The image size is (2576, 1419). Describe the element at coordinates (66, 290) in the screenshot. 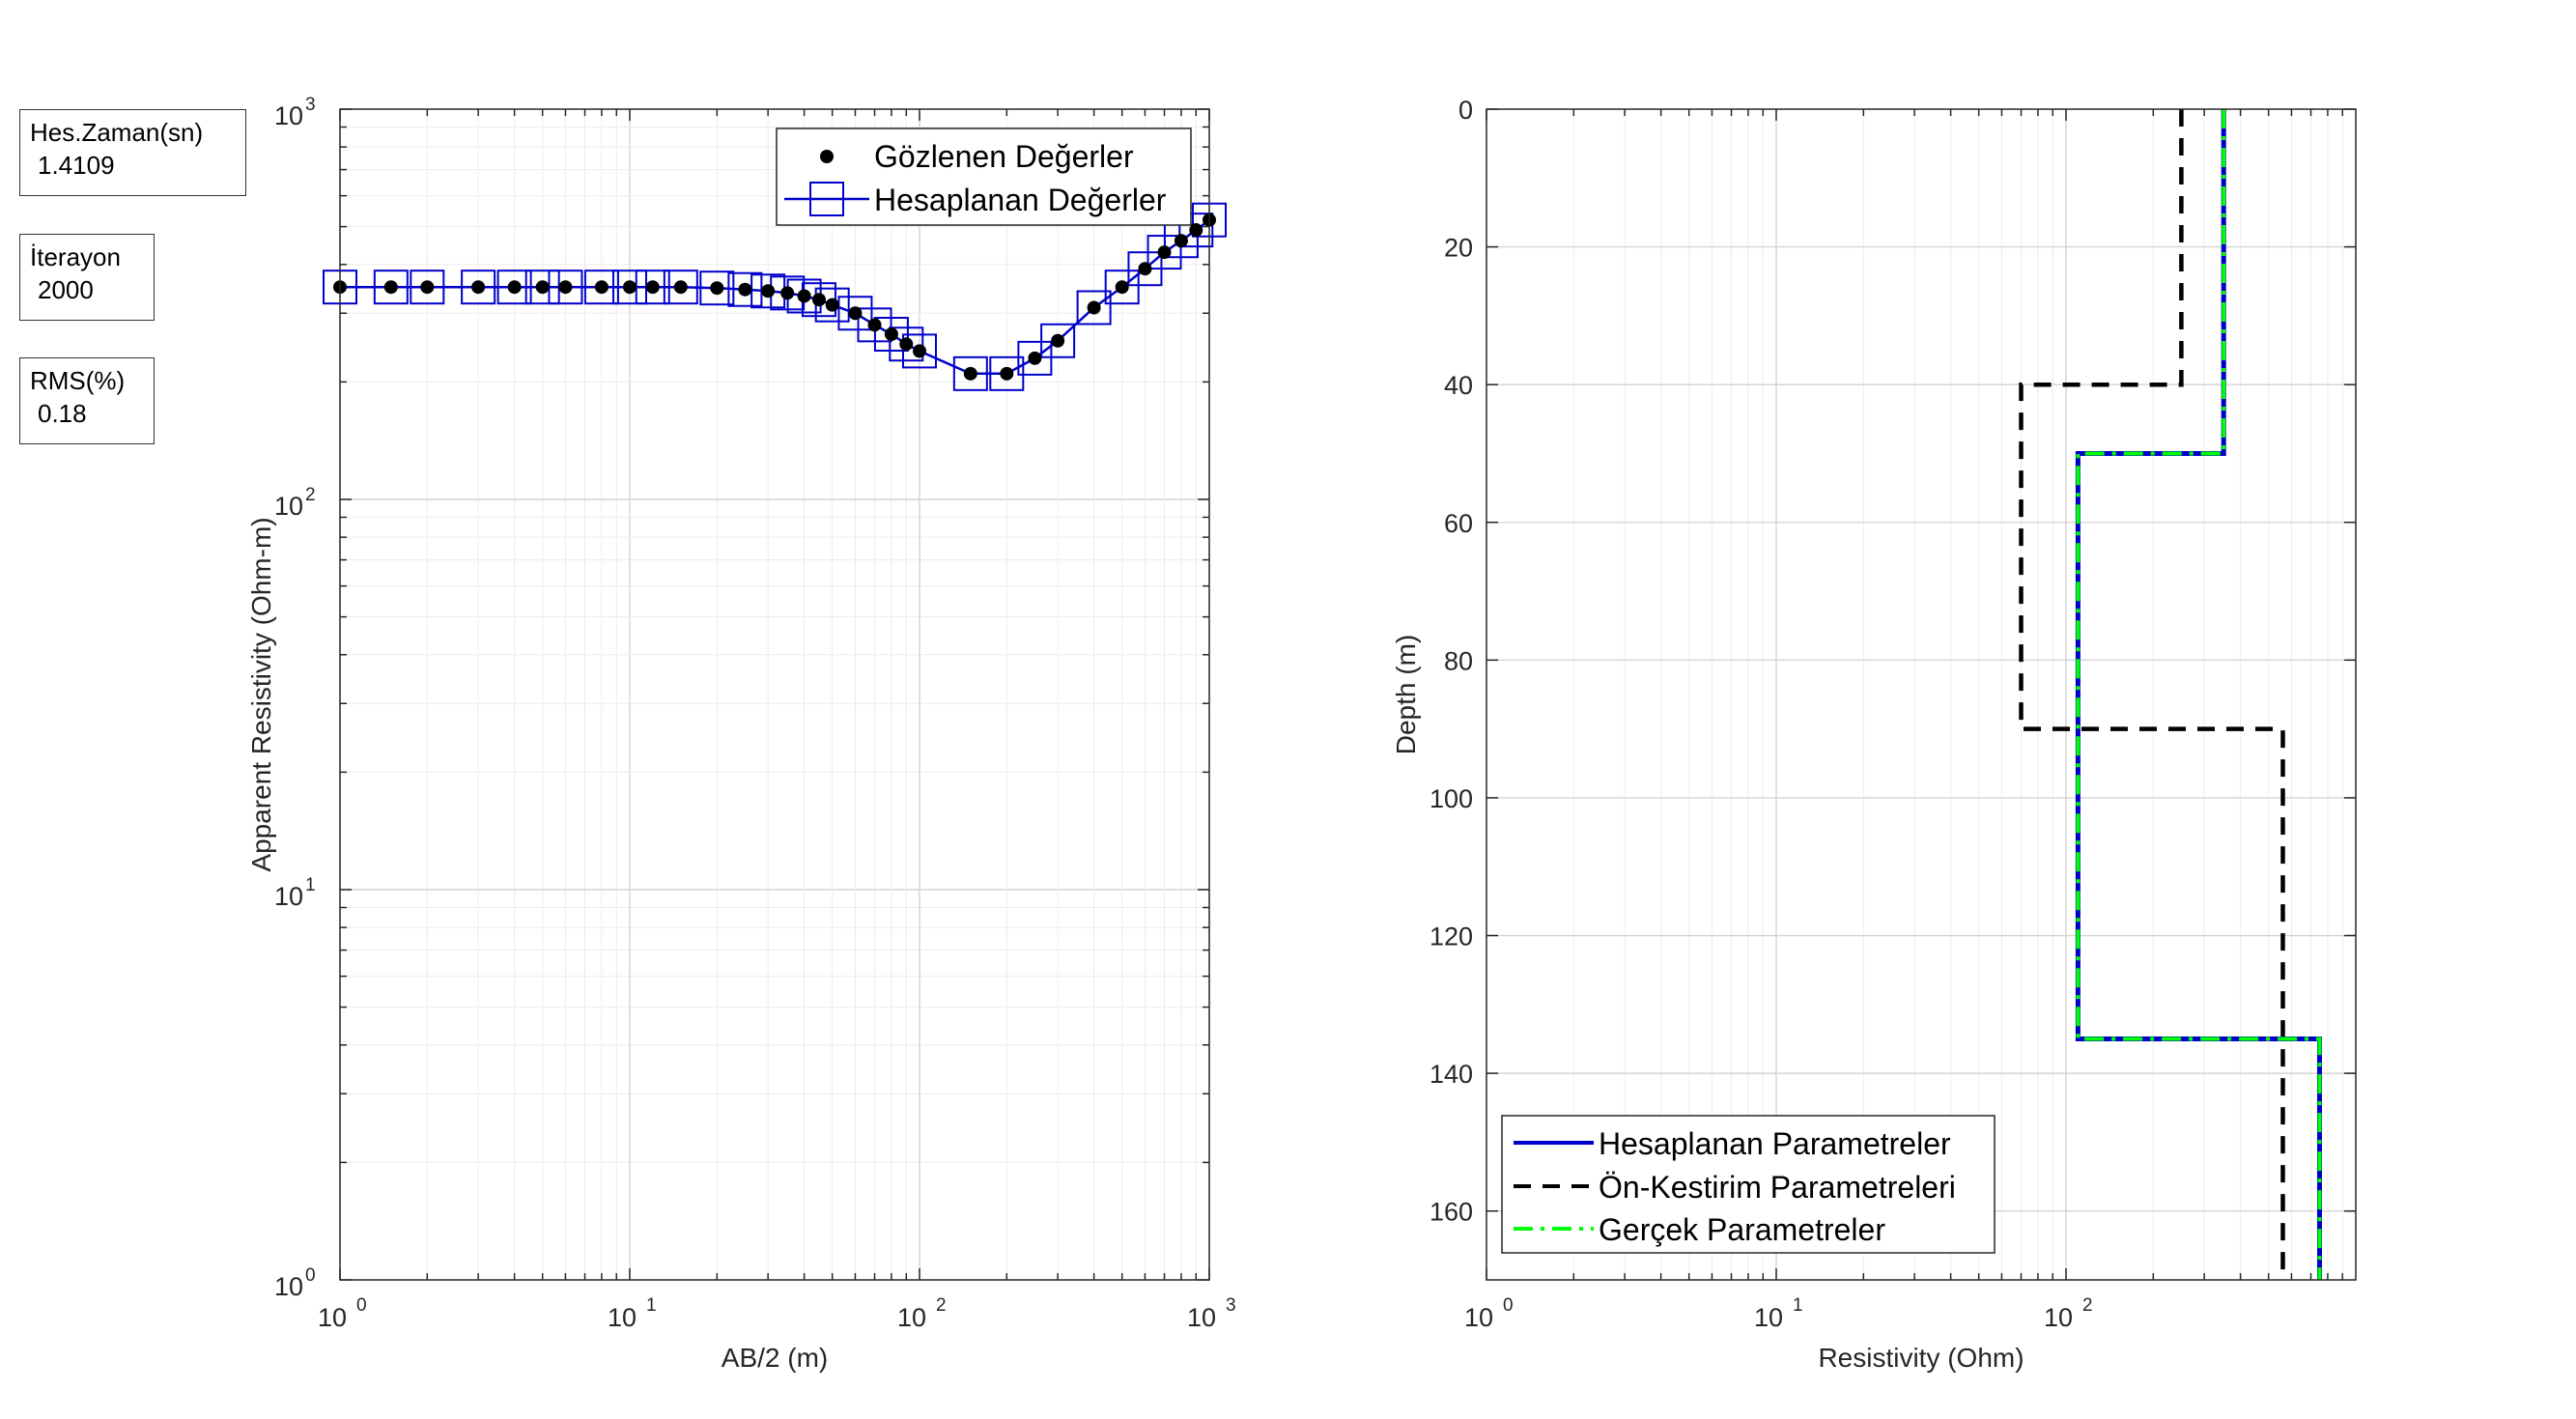

I see `info-box-iteration-value: 2000` at that location.